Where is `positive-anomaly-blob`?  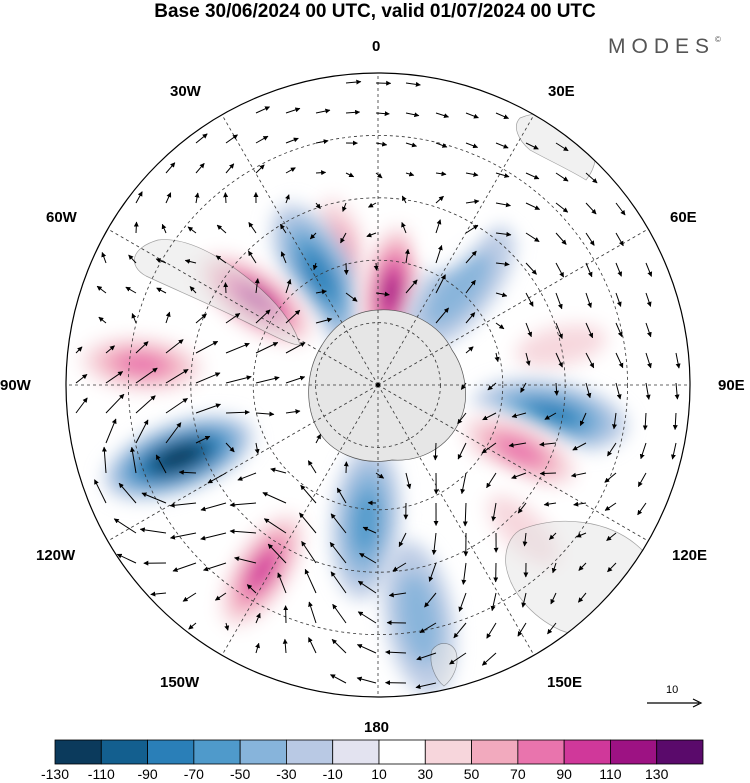 positive-anomaly-blob is located at coordinates (262, 570).